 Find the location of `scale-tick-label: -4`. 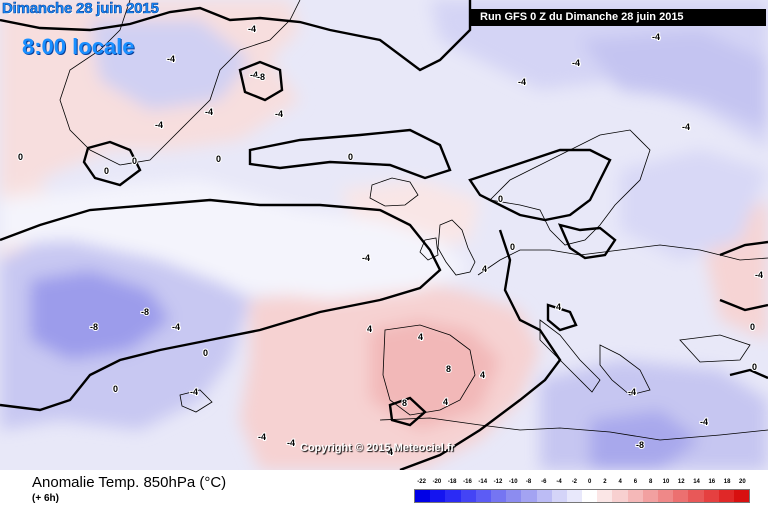

scale-tick-label: -4 is located at coordinates (559, 482).